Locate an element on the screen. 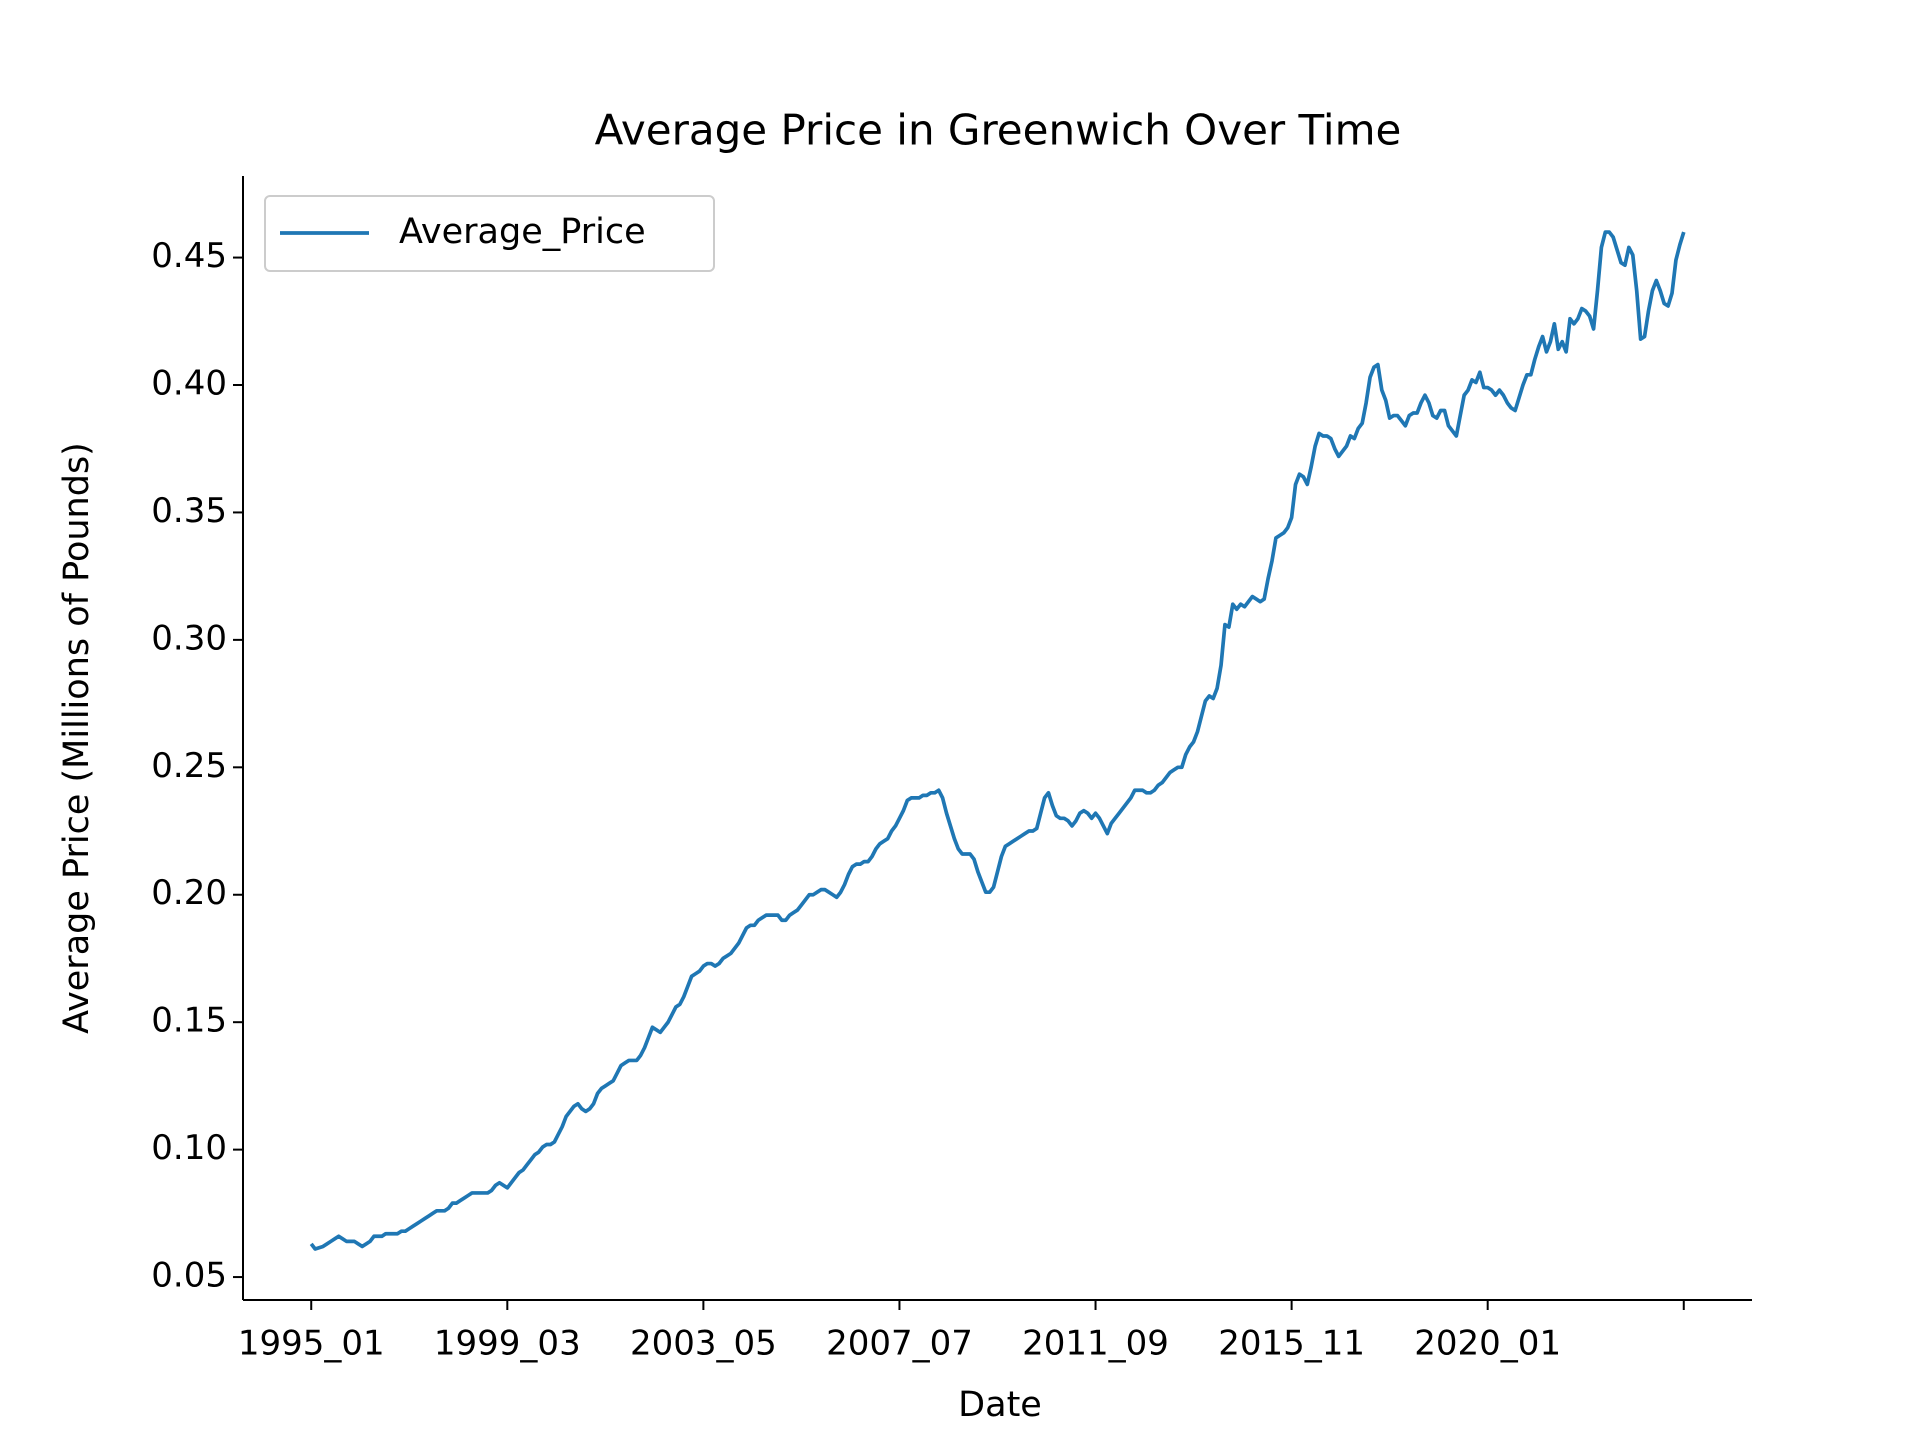 This screenshot has height=1444, width=1920. x-tick-label: 2015_11 is located at coordinates (1291, 1344).